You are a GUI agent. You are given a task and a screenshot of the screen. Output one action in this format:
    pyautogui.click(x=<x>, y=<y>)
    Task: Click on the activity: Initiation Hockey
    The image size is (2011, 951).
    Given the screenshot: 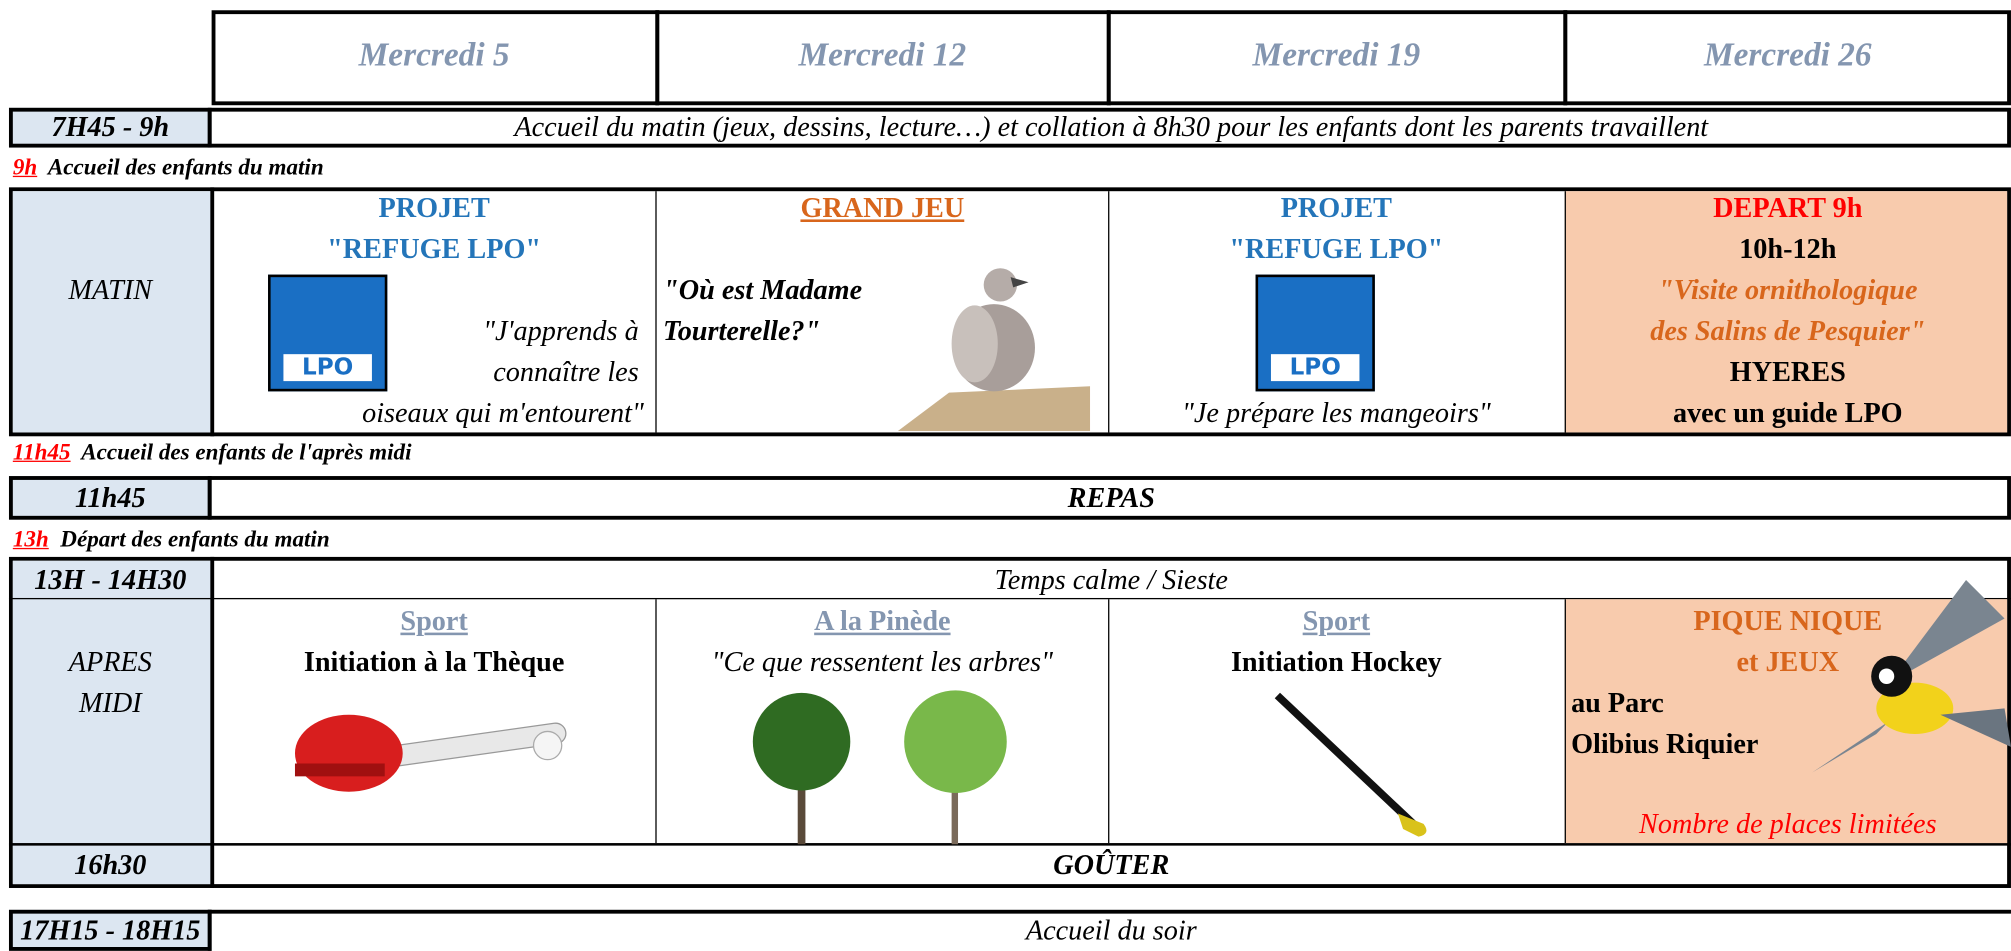 What is the action you would take?
    pyautogui.click(x=1336, y=661)
    